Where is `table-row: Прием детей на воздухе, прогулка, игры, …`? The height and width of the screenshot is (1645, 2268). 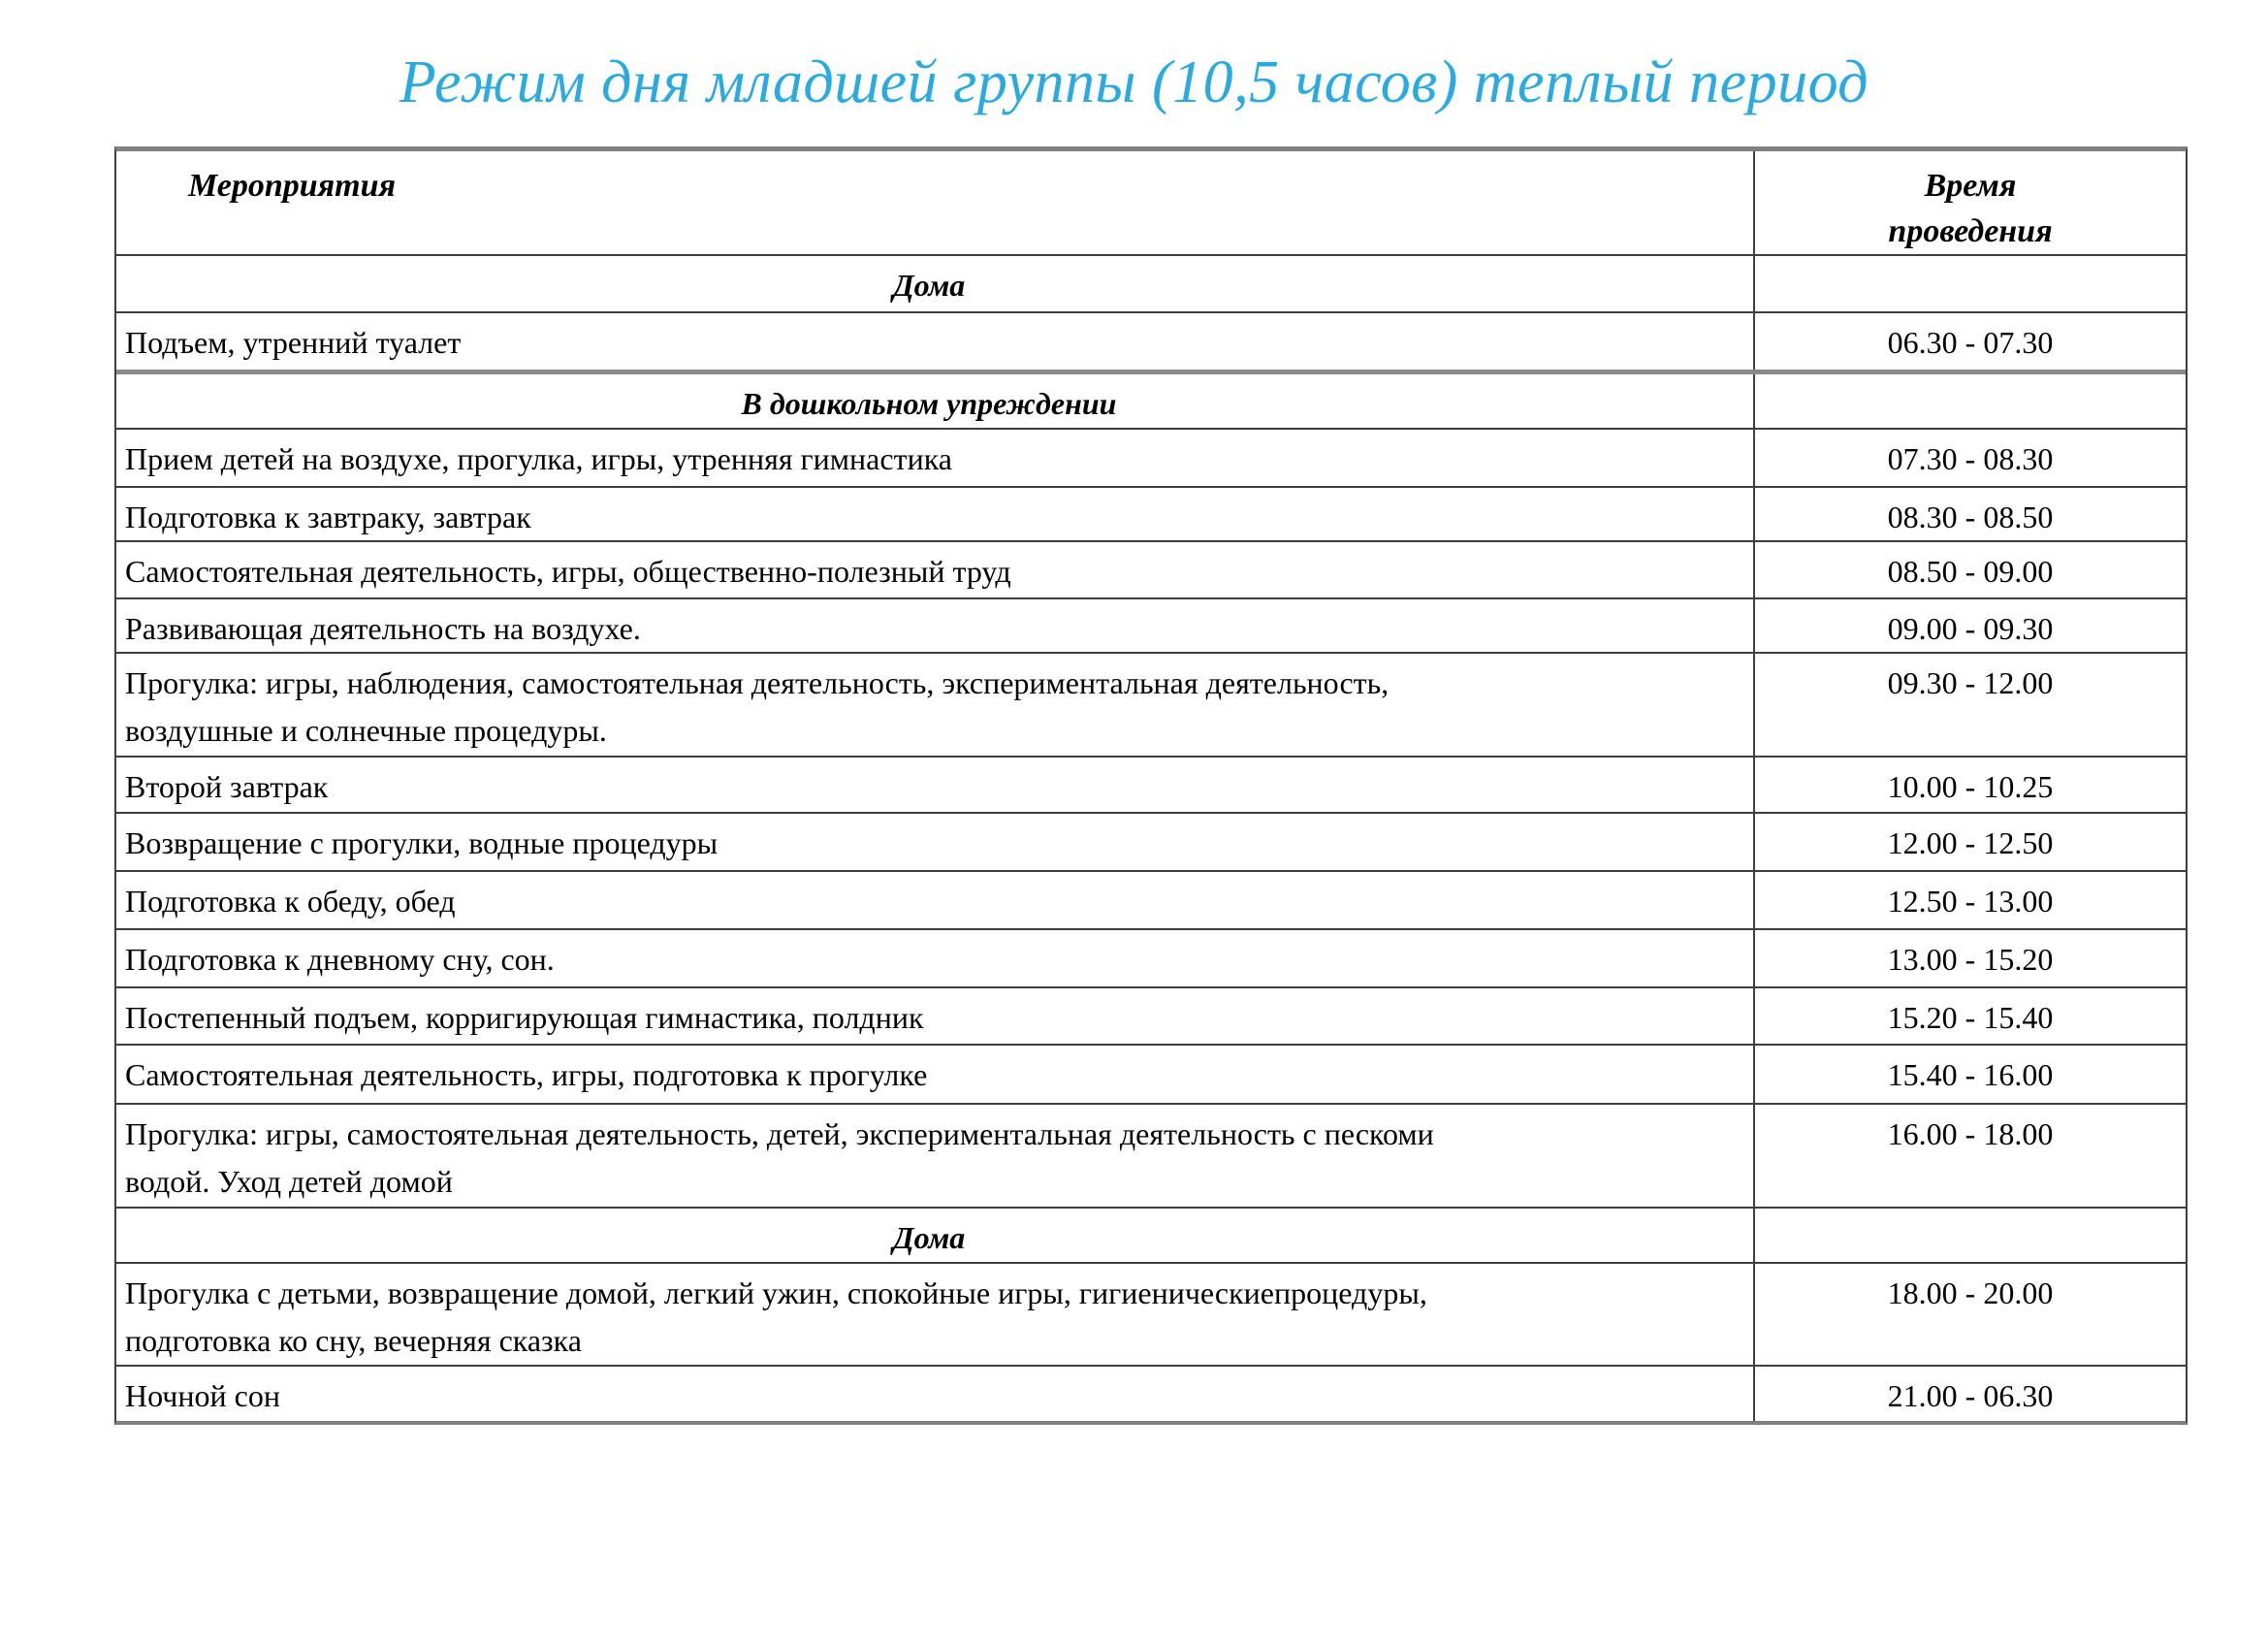 table-row: Прием детей на воздухе, прогулка, игры, … is located at coordinates (1151, 457).